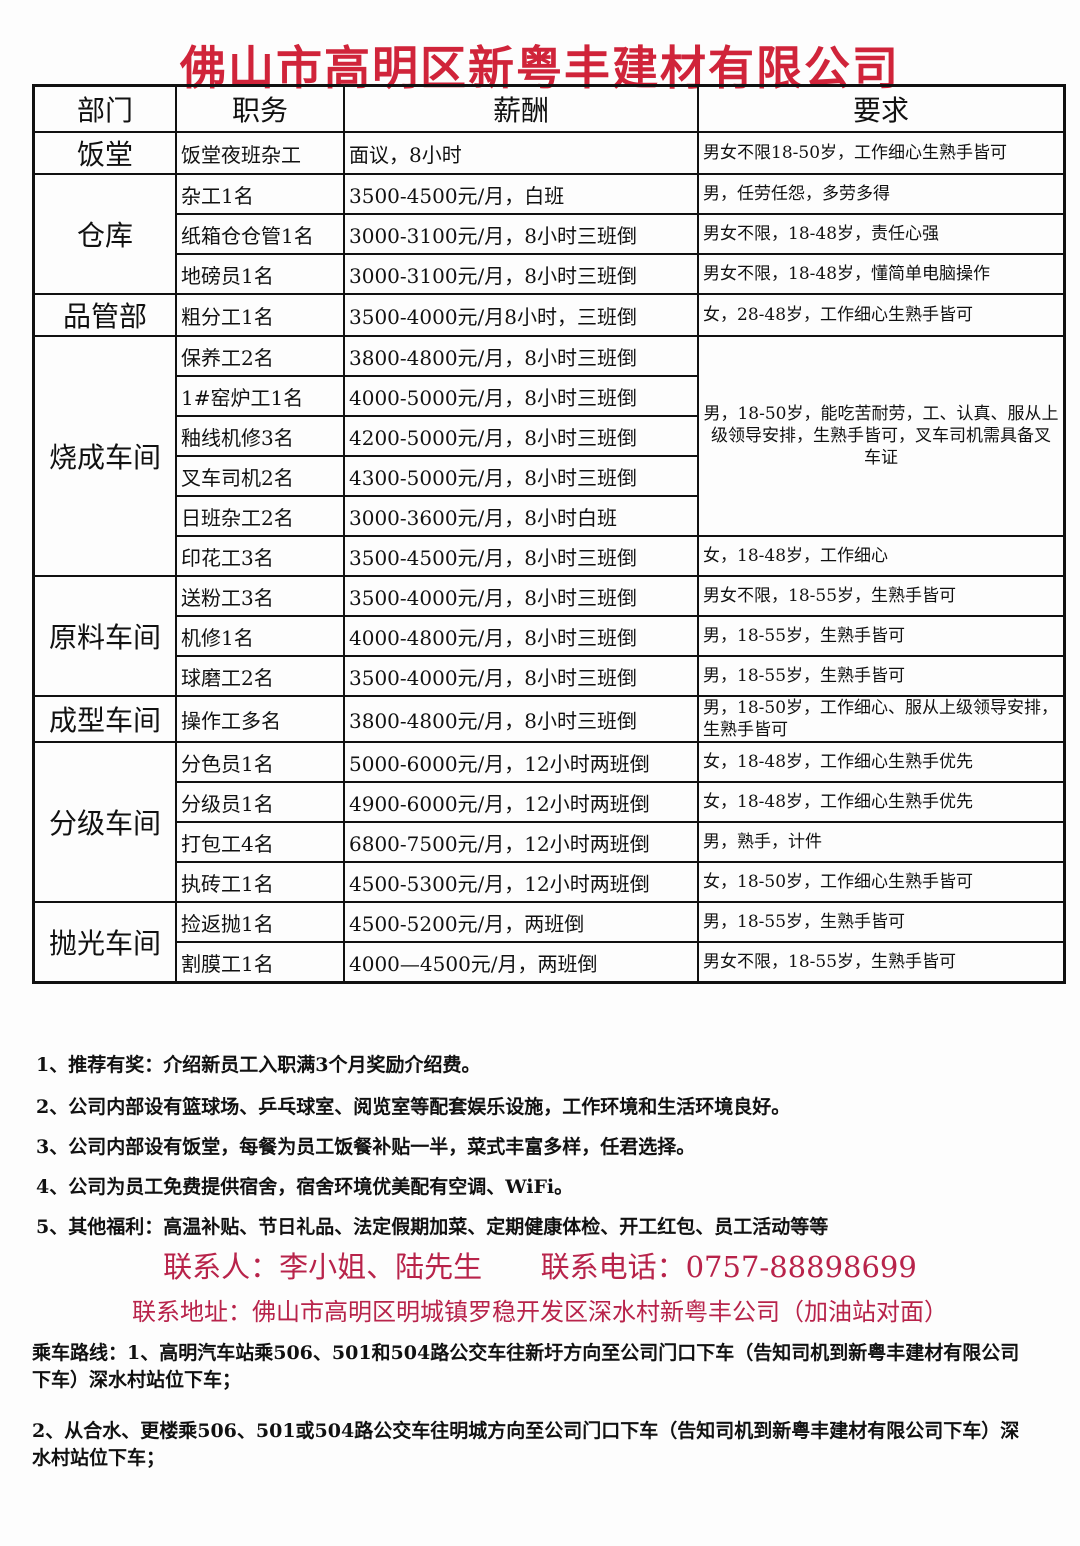 Image resolution: width=1080 pixels, height=1546 pixels. What do you see at coordinates (881, 882) in the screenshot?
I see `requirement-cell: 女，18-50岁，工作细心生熟手皆可` at bounding box center [881, 882].